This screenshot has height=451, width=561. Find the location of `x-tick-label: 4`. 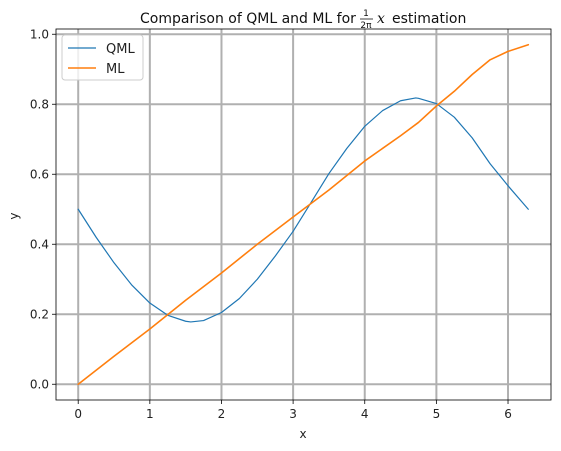

x-tick-label: 4 is located at coordinates (365, 414).